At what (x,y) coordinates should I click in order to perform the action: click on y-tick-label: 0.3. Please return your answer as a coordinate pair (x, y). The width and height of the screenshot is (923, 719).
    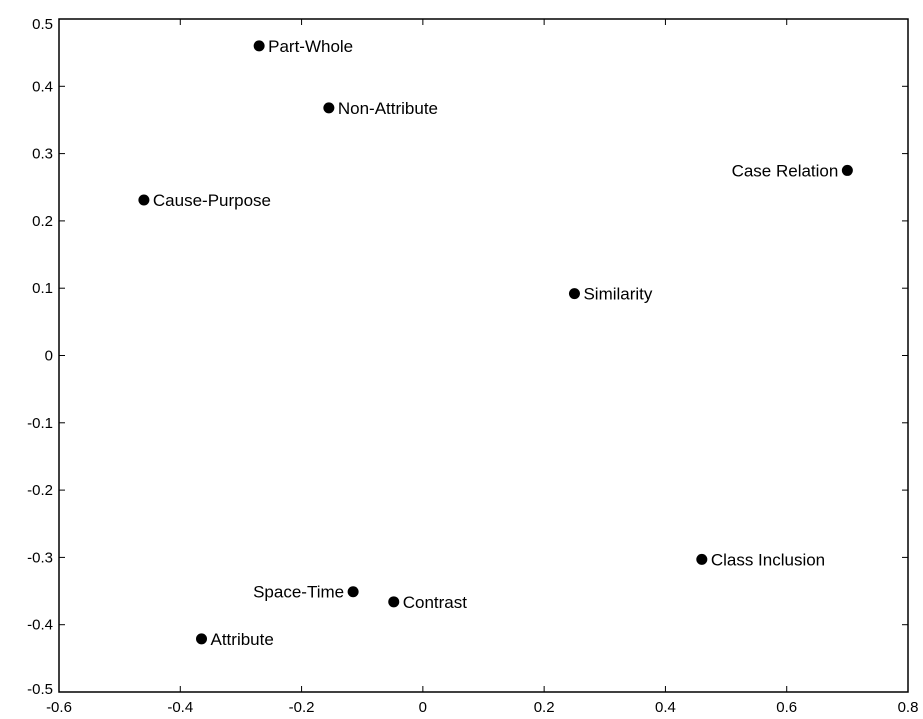
    Looking at the image, I should click on (42, 154).